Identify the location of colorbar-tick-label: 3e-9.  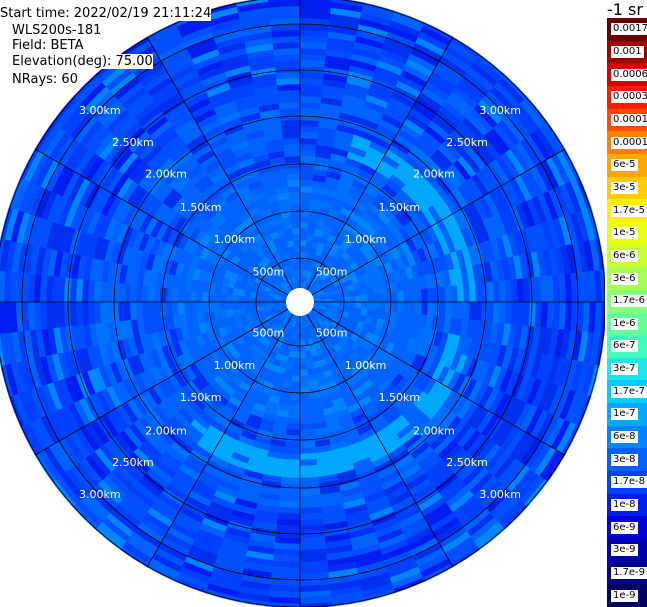
(624, 550).